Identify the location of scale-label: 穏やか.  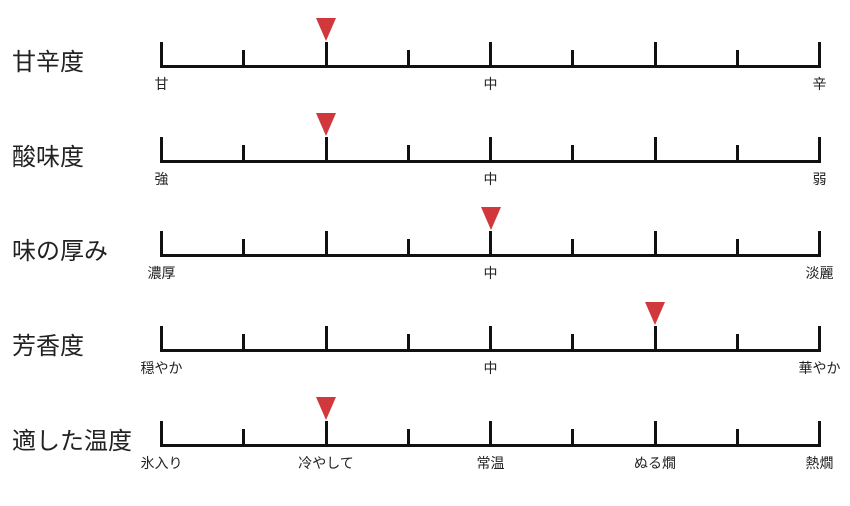
(161, 369).